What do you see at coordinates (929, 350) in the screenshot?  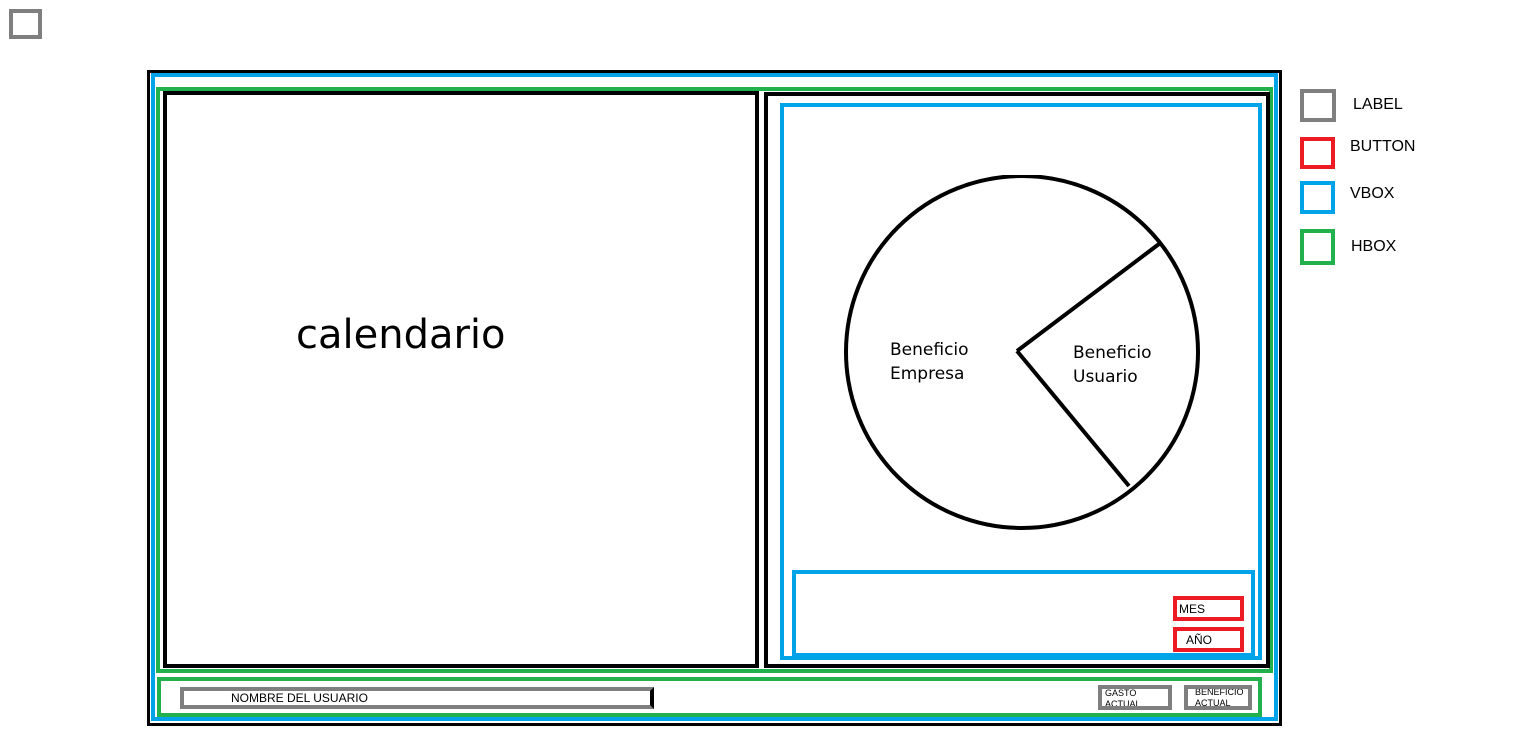 I see `pie-label-empresa-line1: Beneficio` at bounding box center [929, 350].